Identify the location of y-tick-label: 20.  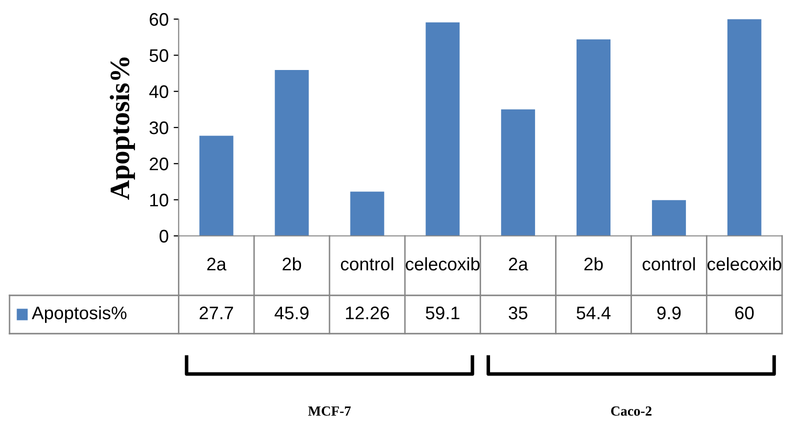
(159, 164).